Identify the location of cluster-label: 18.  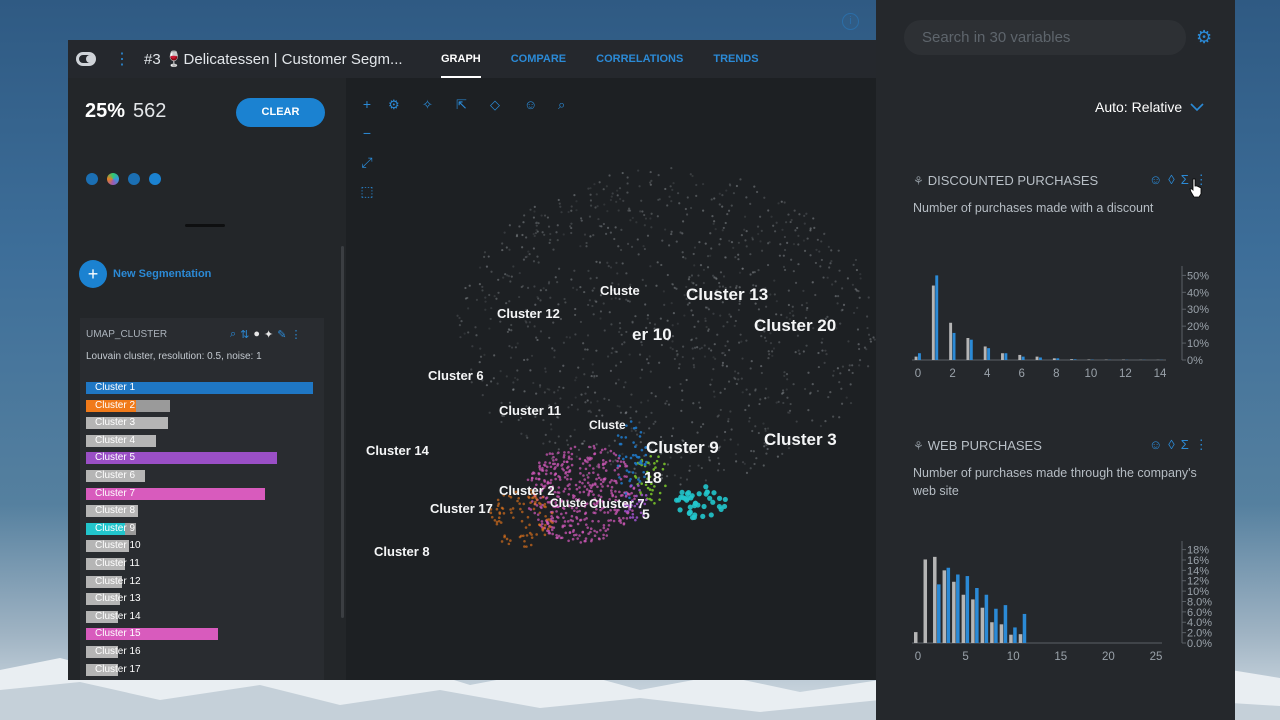
(653, 478).